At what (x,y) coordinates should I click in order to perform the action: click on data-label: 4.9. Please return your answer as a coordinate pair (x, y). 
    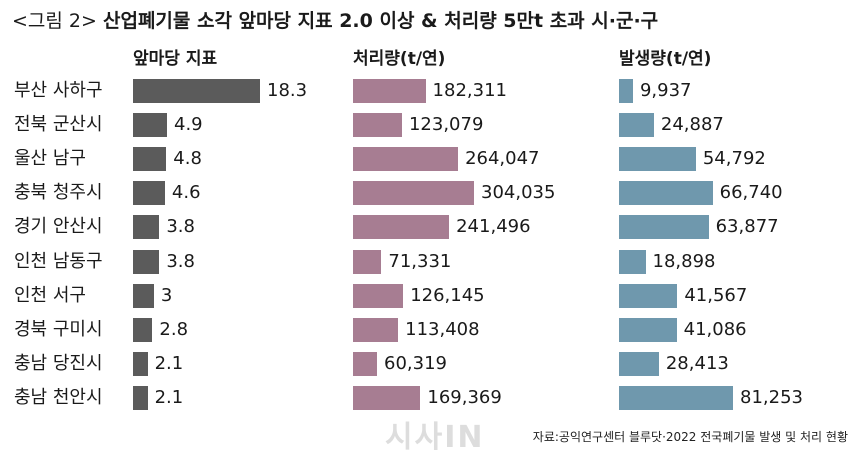
    Looking at the image, I should click on (188, 125).